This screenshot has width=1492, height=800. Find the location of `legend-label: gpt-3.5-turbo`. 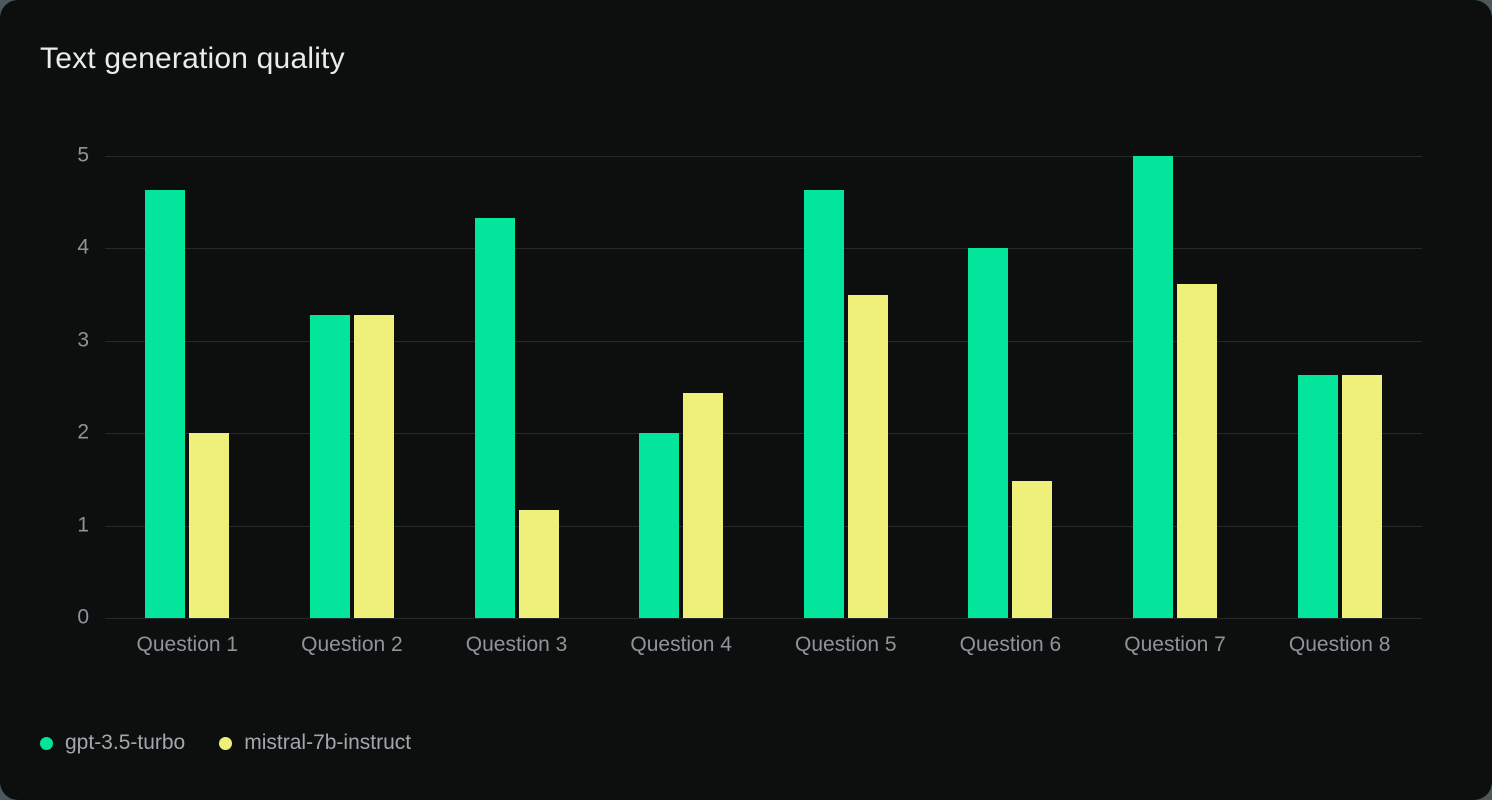

legend-label: gpt-3.5-turbo is located at coordinates (125, 742).